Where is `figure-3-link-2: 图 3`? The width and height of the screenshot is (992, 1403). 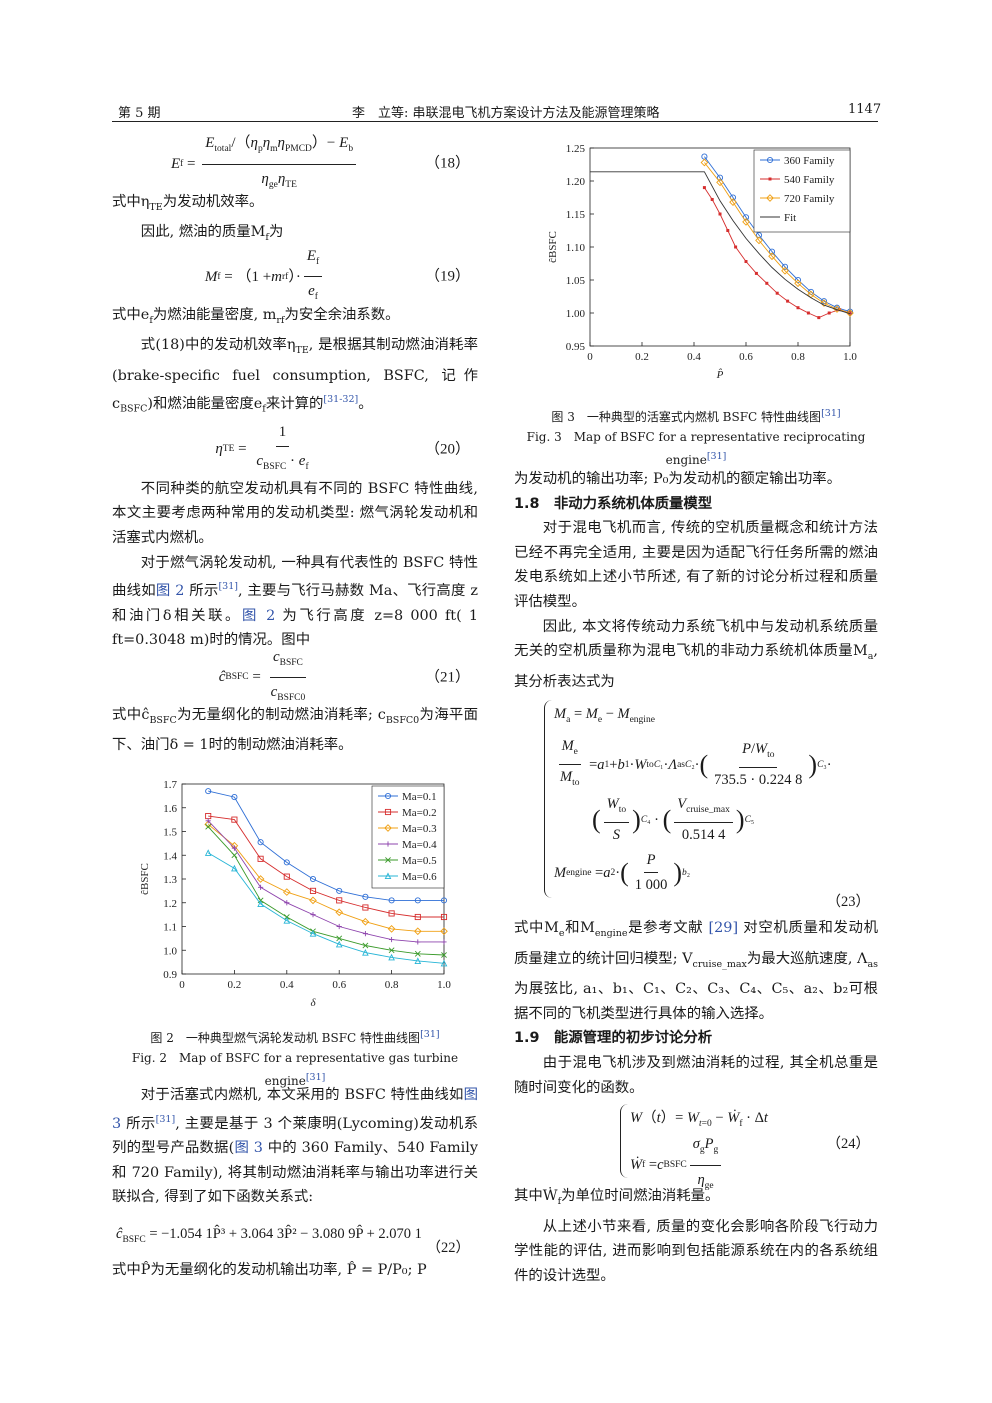 figure-3-link-2: 图 3 is located at coordinates (248, 1147).